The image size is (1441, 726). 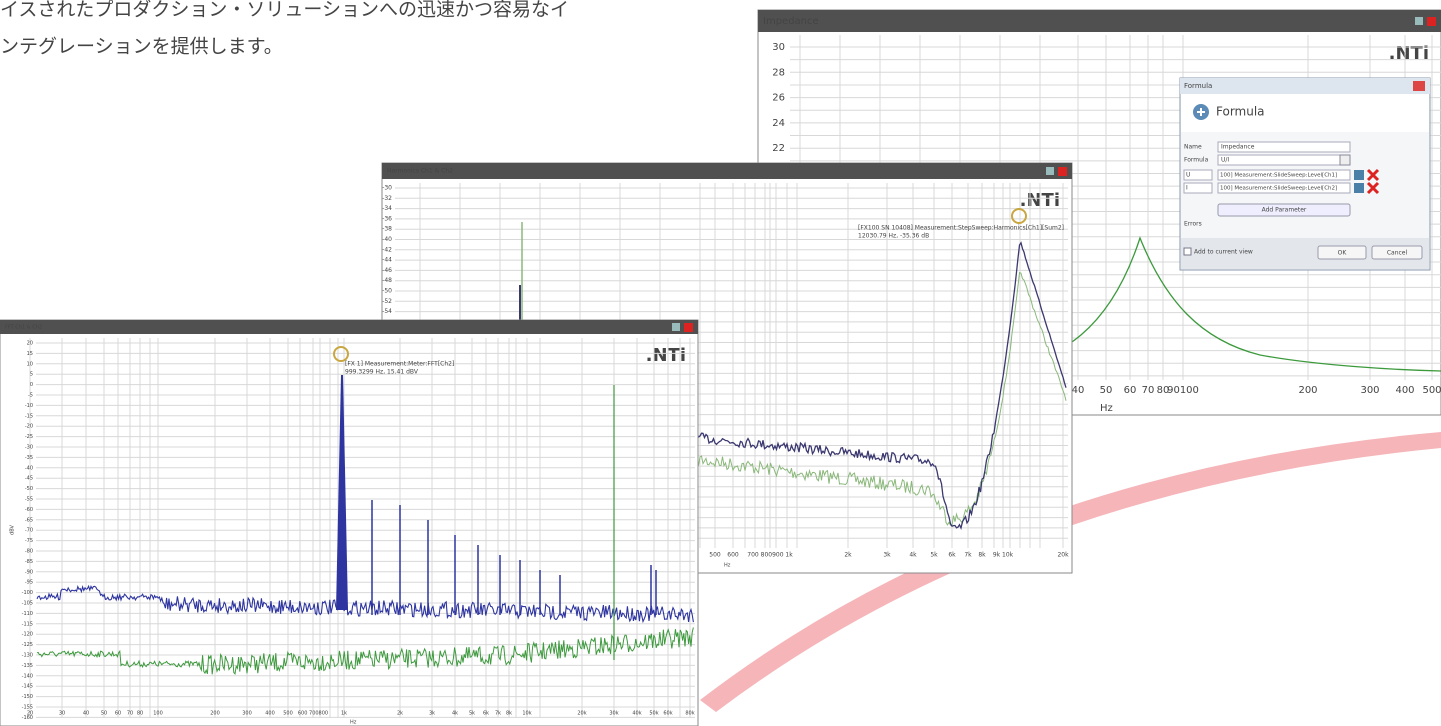 What do you see at coordinates (676, 327) in the screenshot?
I see `window-button` at bounding box center [676, 327].